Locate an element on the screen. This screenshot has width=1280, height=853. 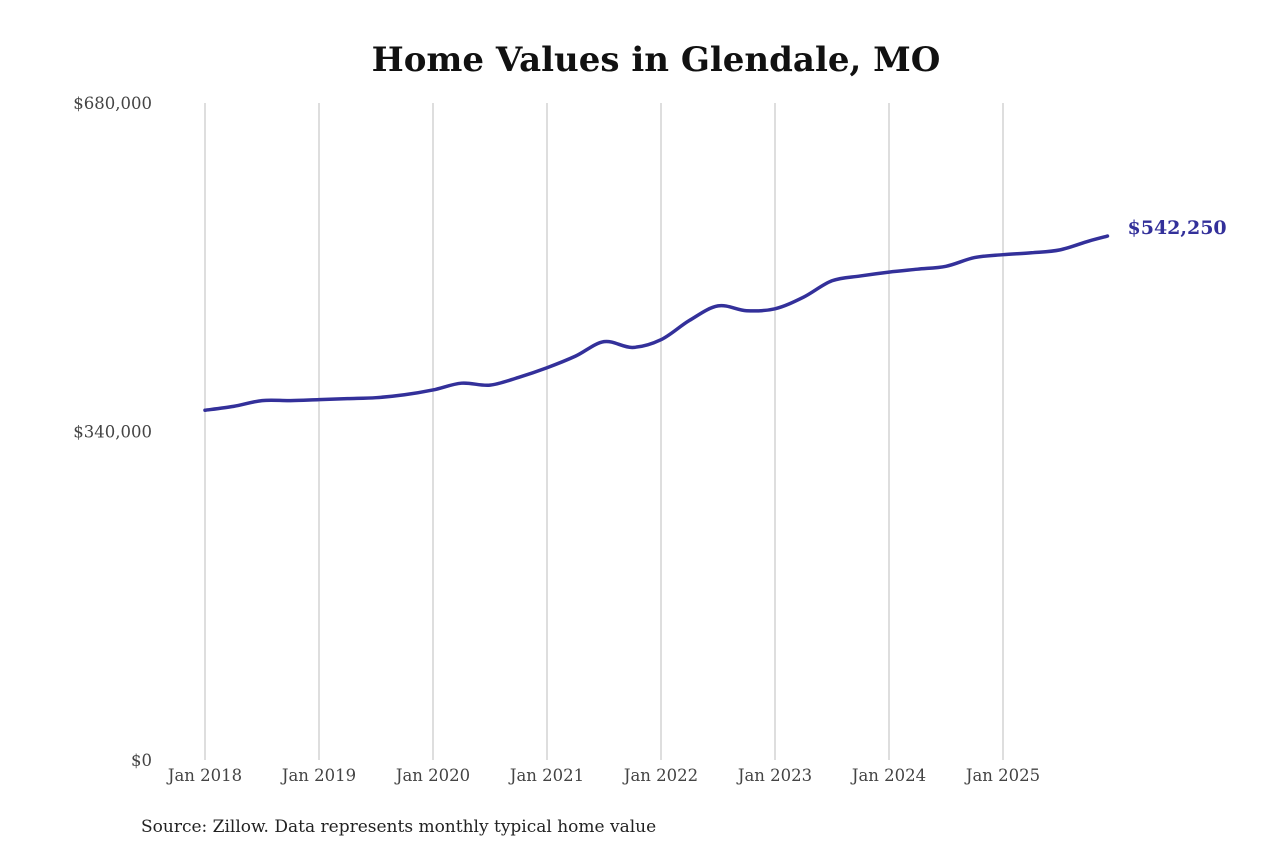
x-tick-label: Jan 2018 is located at coordinates (204, 775).